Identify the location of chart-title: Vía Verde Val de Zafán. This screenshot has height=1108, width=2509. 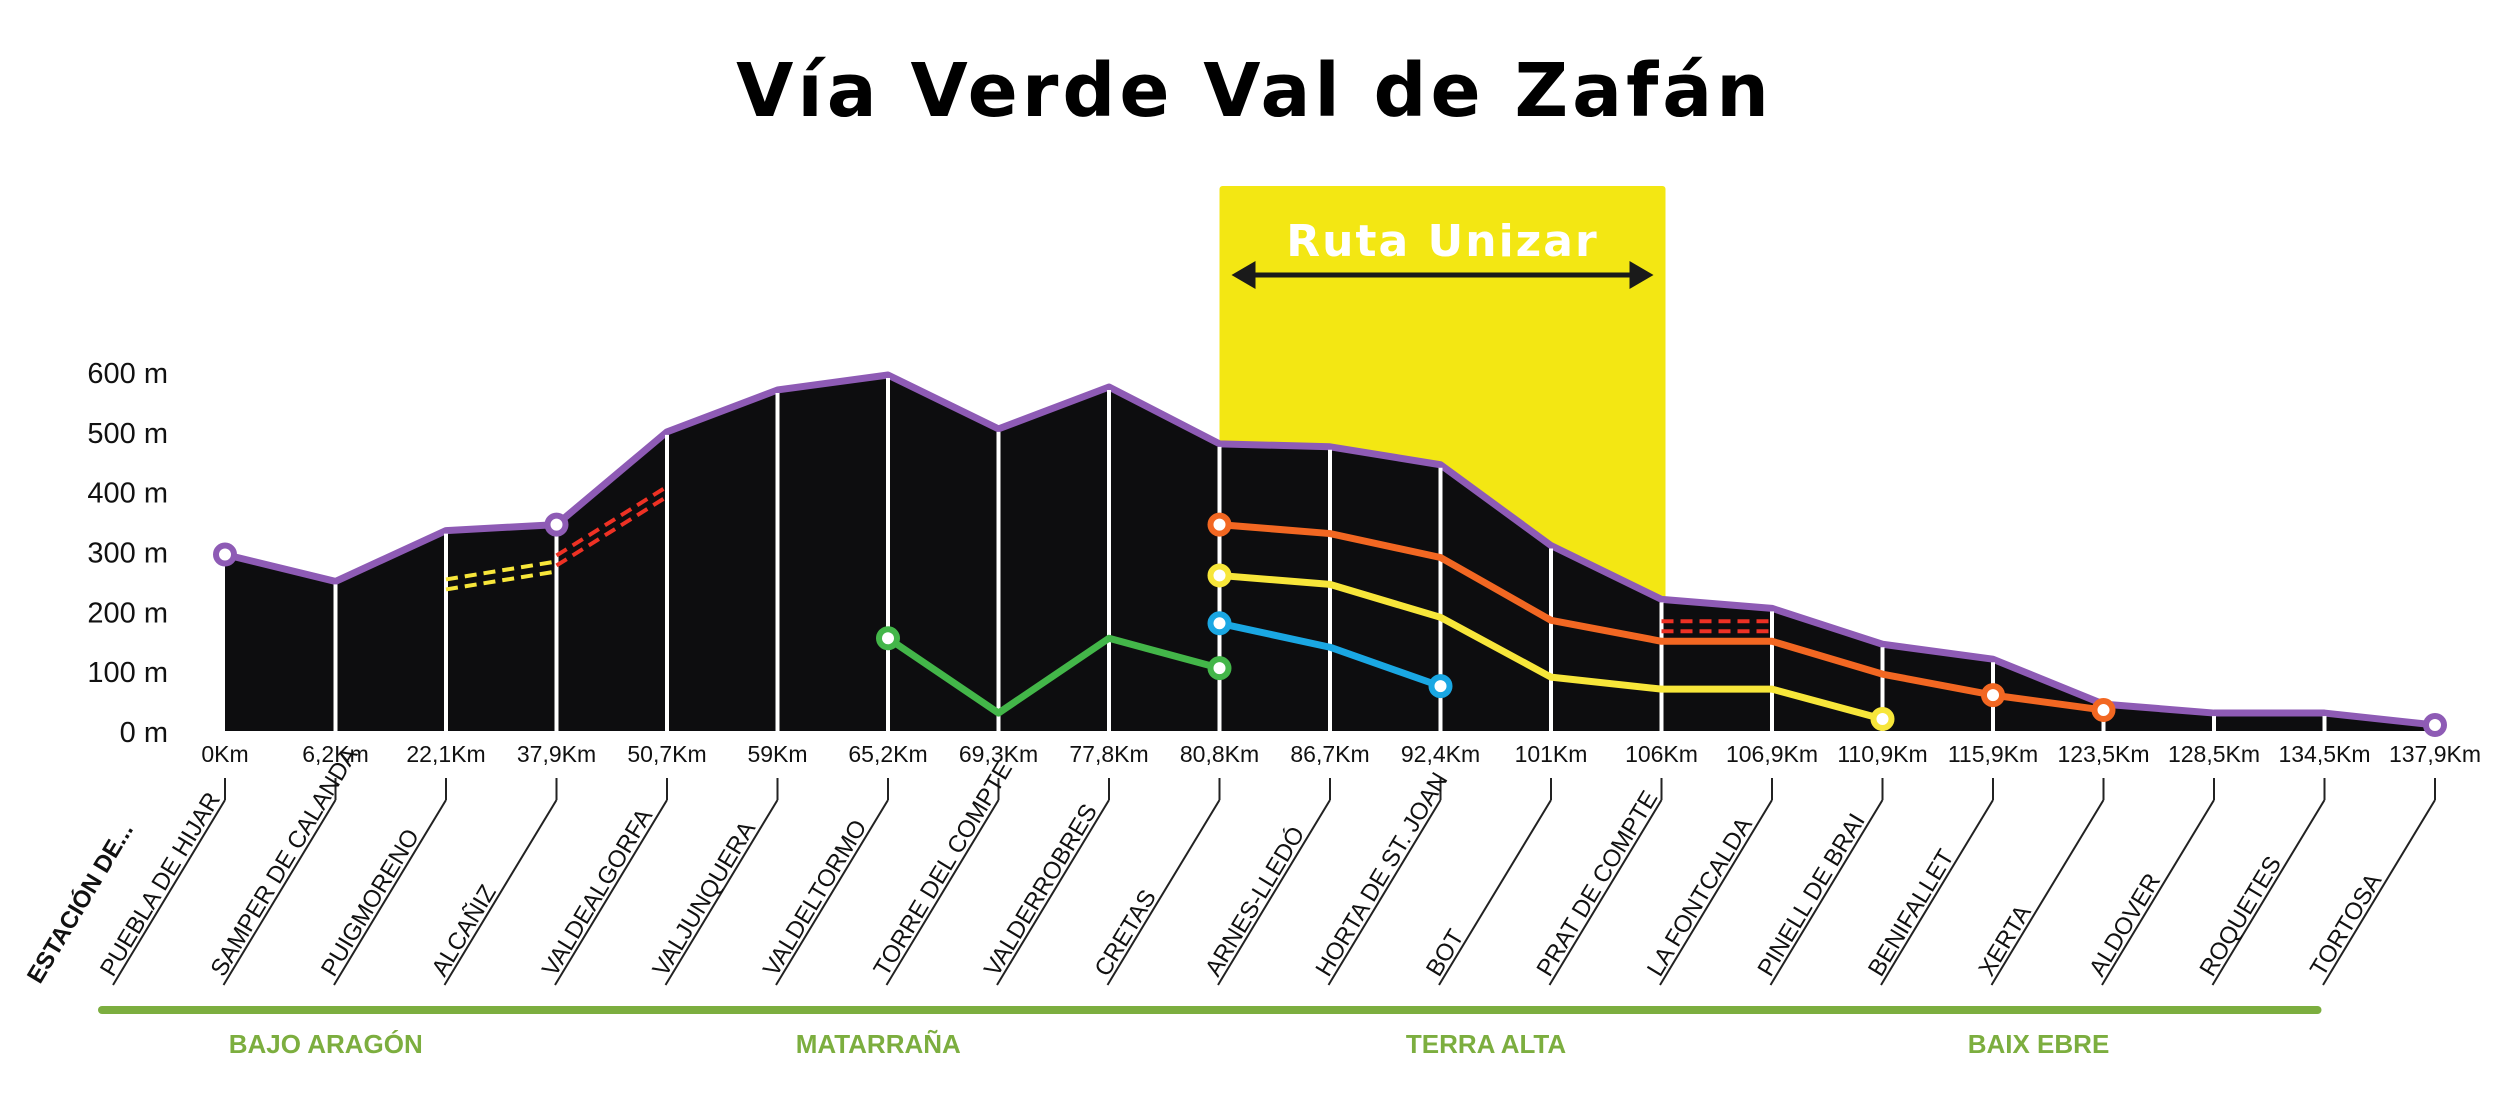
(1254, 91).